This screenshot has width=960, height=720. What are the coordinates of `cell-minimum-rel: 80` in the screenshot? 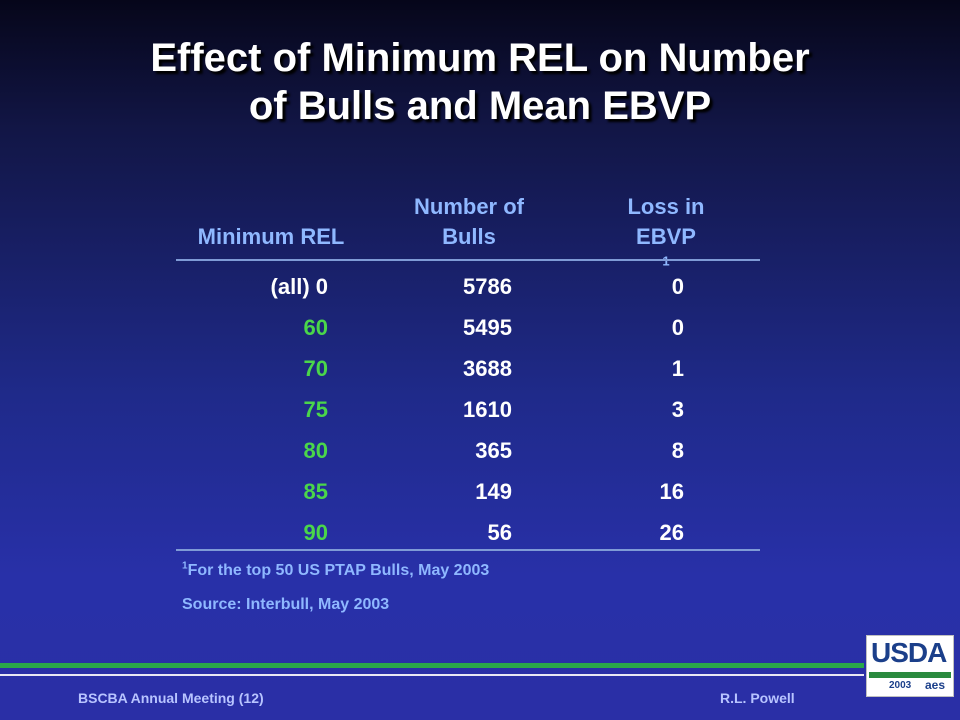 It's located at (315, 450).